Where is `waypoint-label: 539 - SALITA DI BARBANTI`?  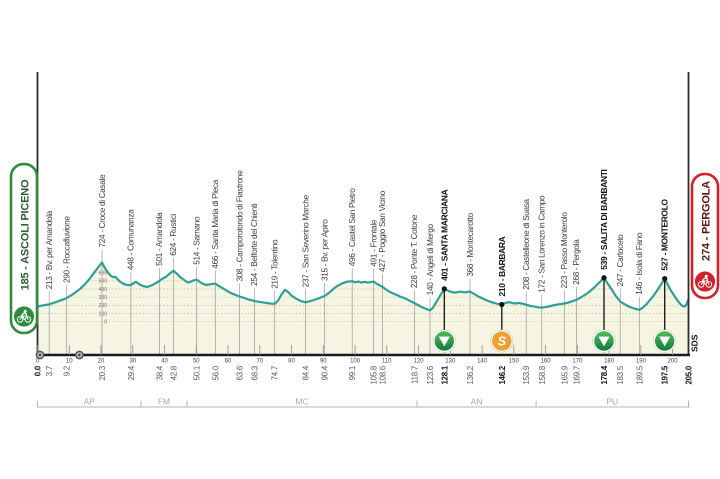
waypoint-label: 539 - SALITA DI BARBANTI is located at coordinates (604, 219).